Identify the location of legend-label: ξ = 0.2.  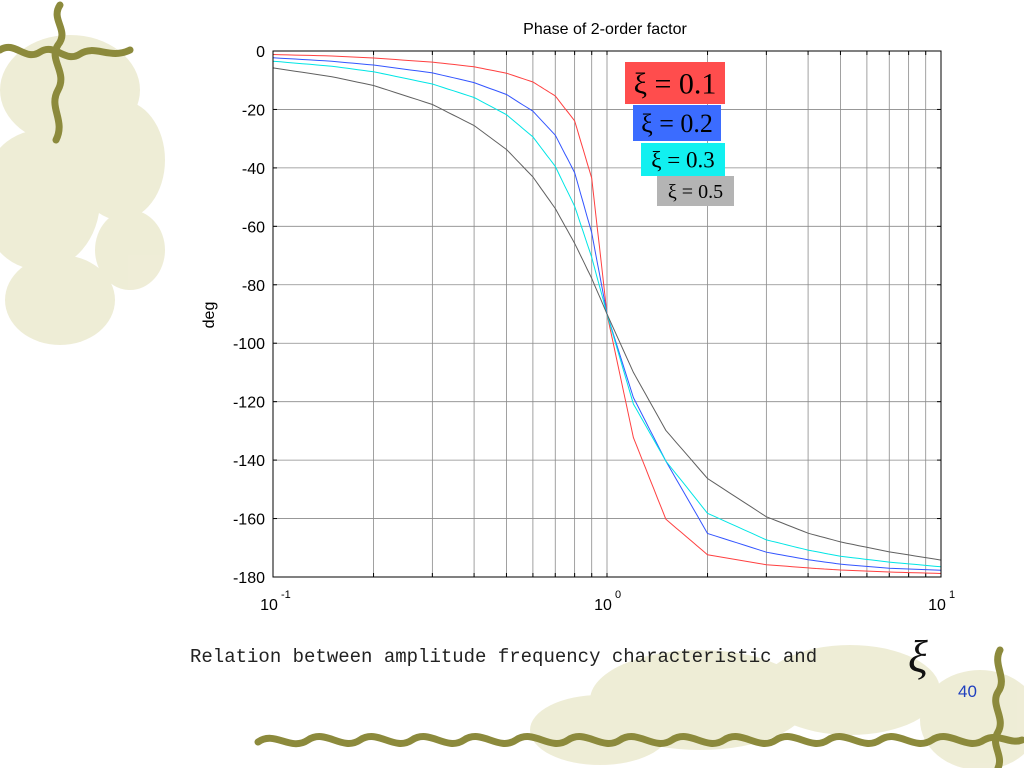
(677, 123).